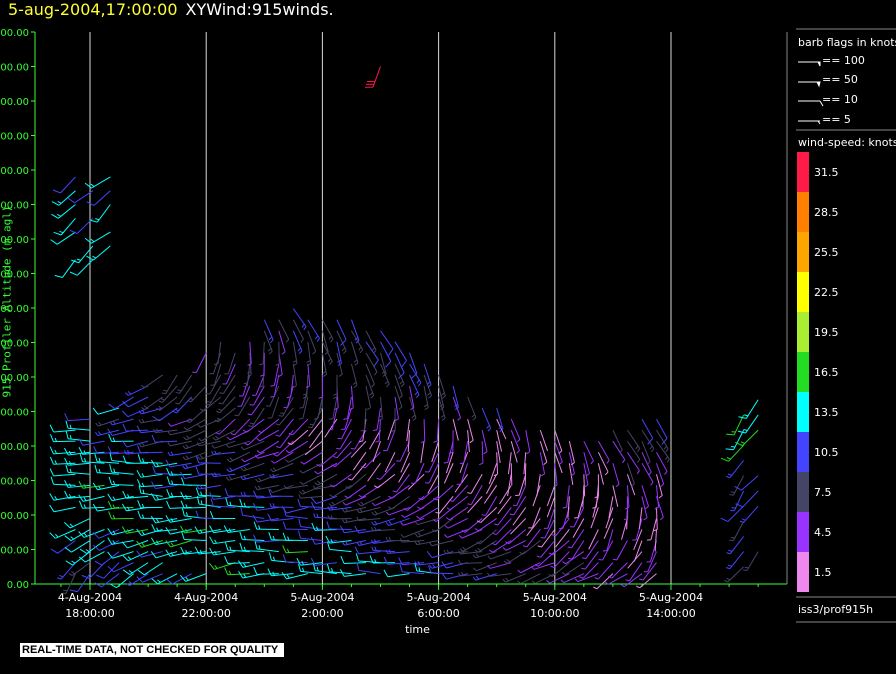 The image size is (896, 674). Describe the element at coordinates (840, 99) in the screenshot. I see `barb-legend-10: == 10` at that location.